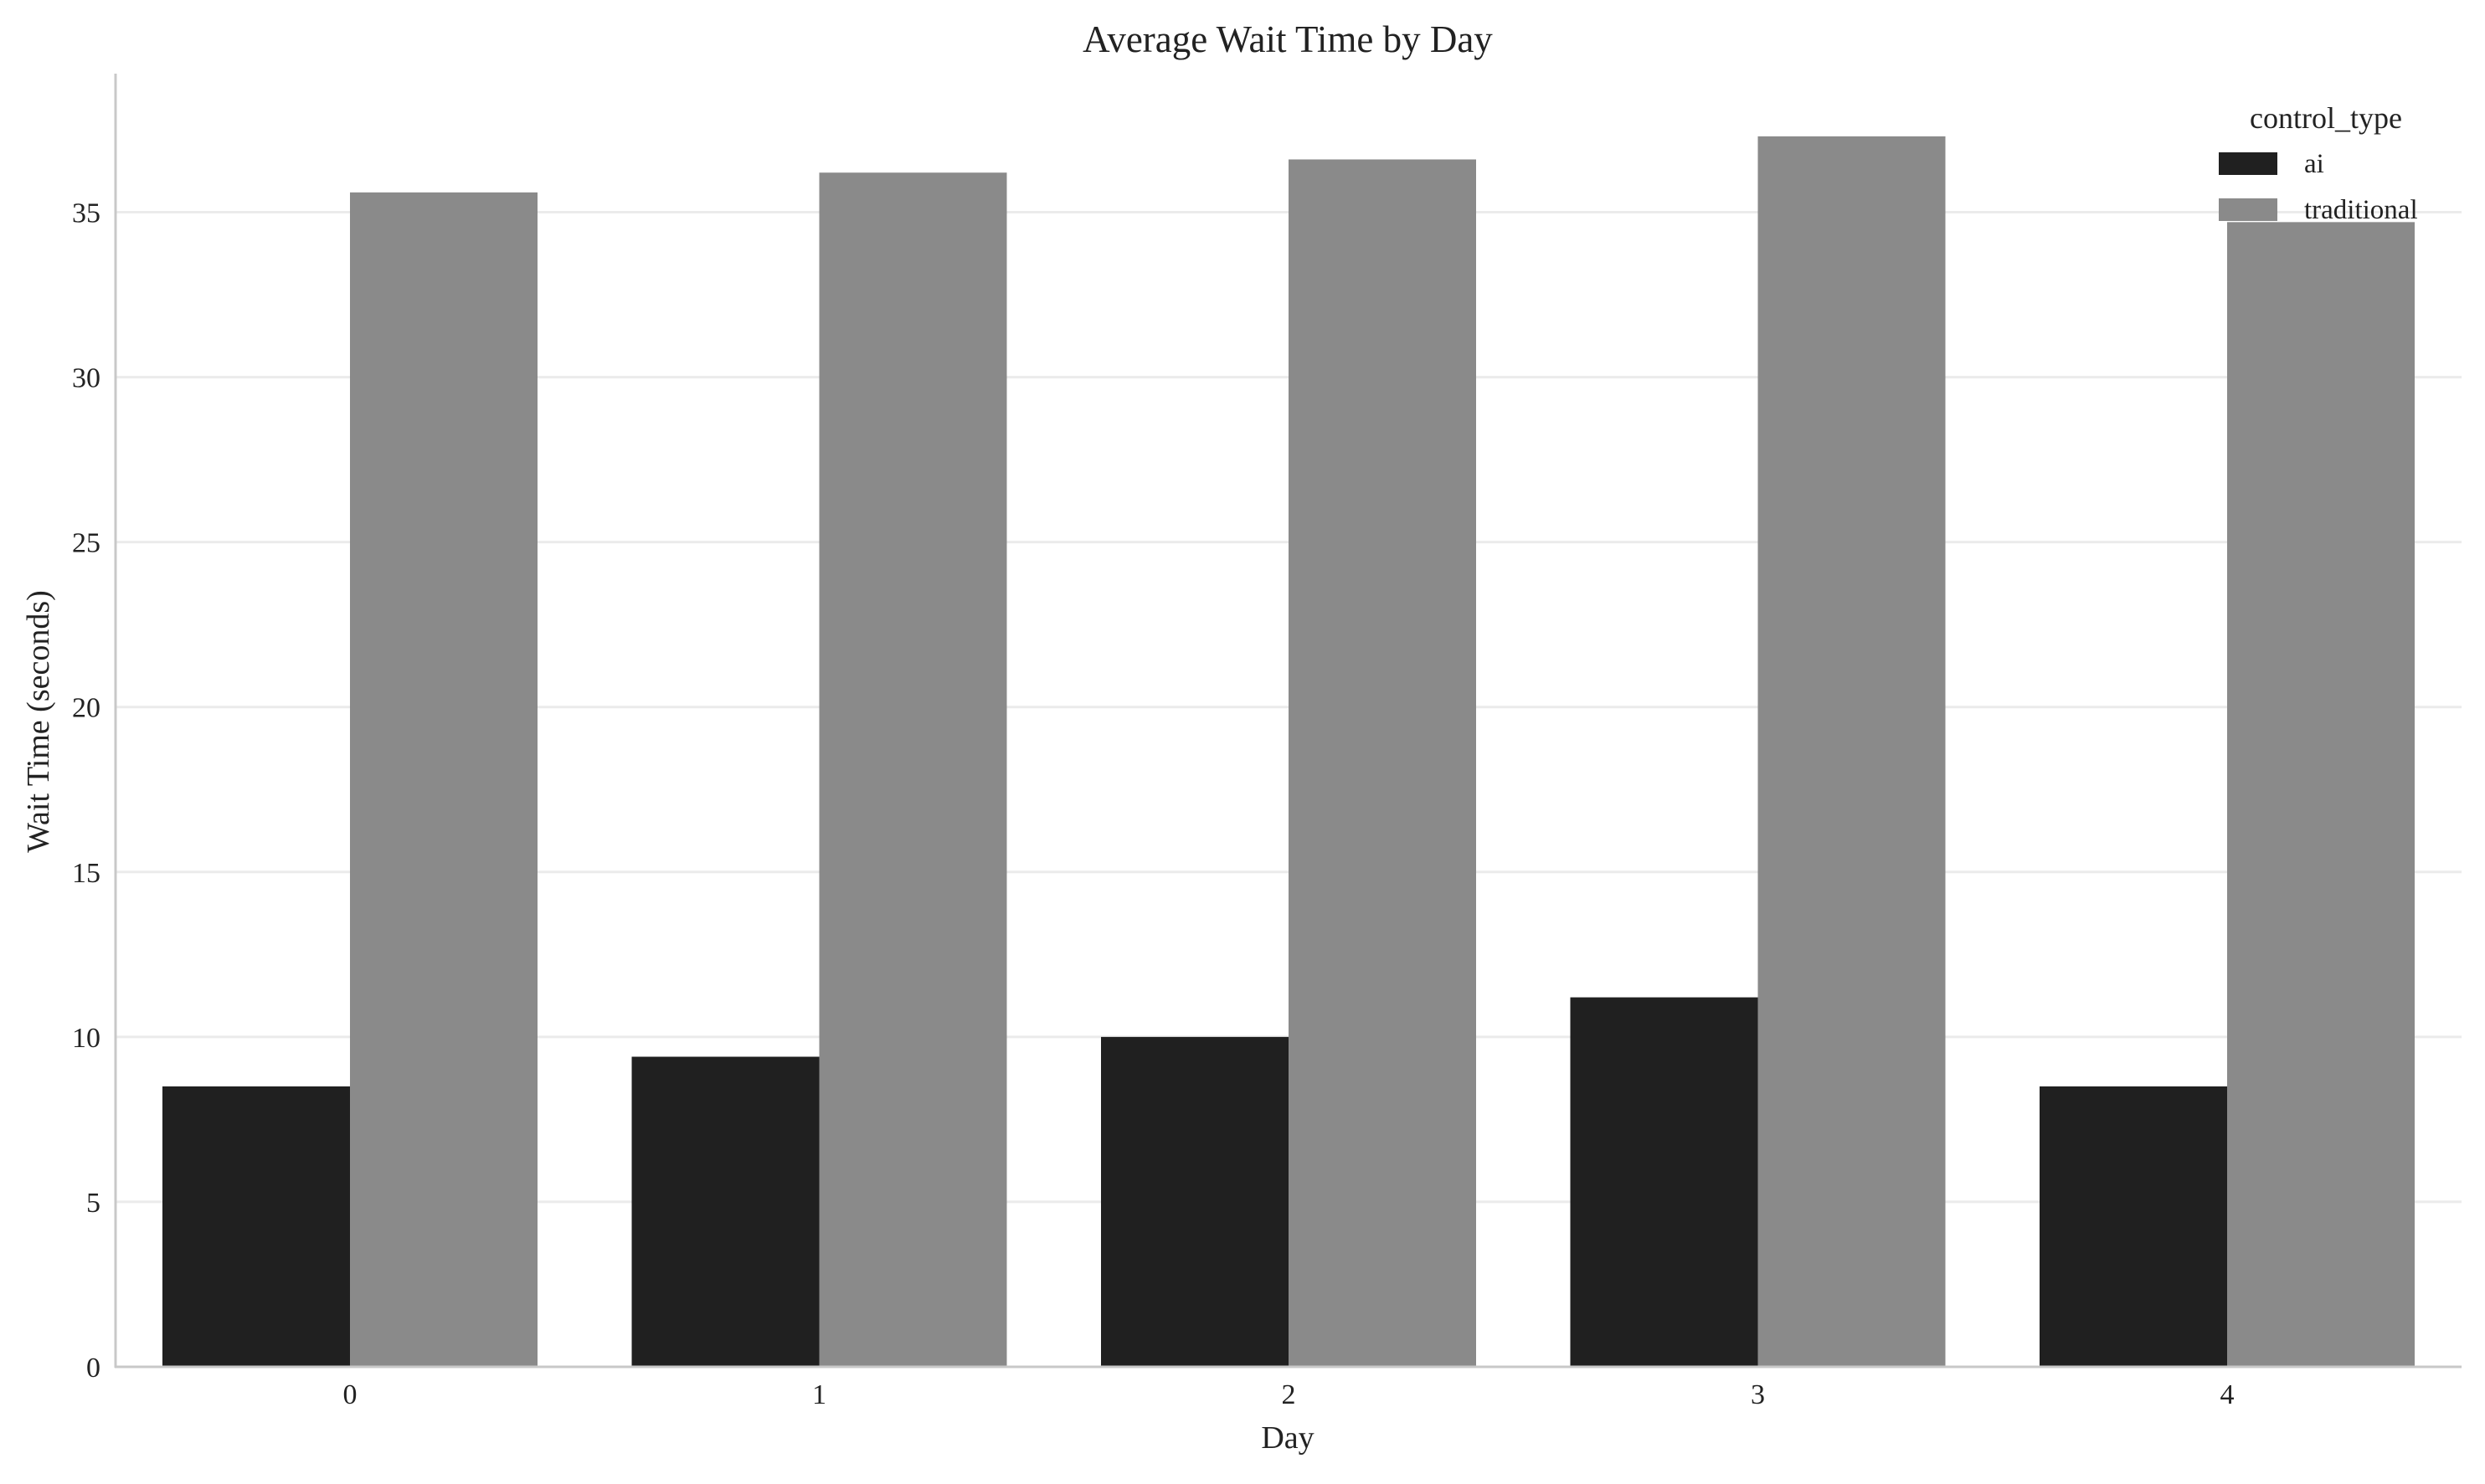 The image size is (2485, 1484). I want to click on legend-label-traditional: traditional, so click(2361, 210).